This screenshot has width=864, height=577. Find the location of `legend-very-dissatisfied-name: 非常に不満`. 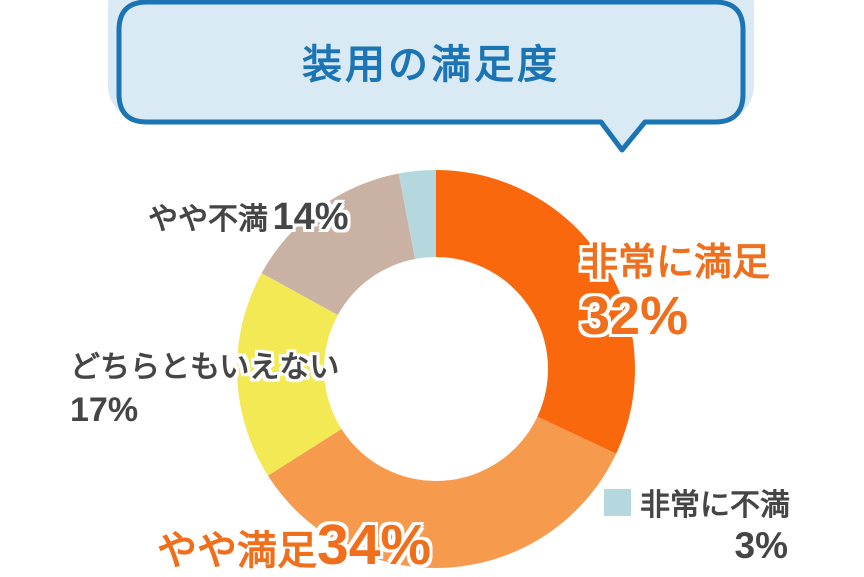

legend-very-dissatisfied-name: 非常に不満 is located at coordinates (715, 505).